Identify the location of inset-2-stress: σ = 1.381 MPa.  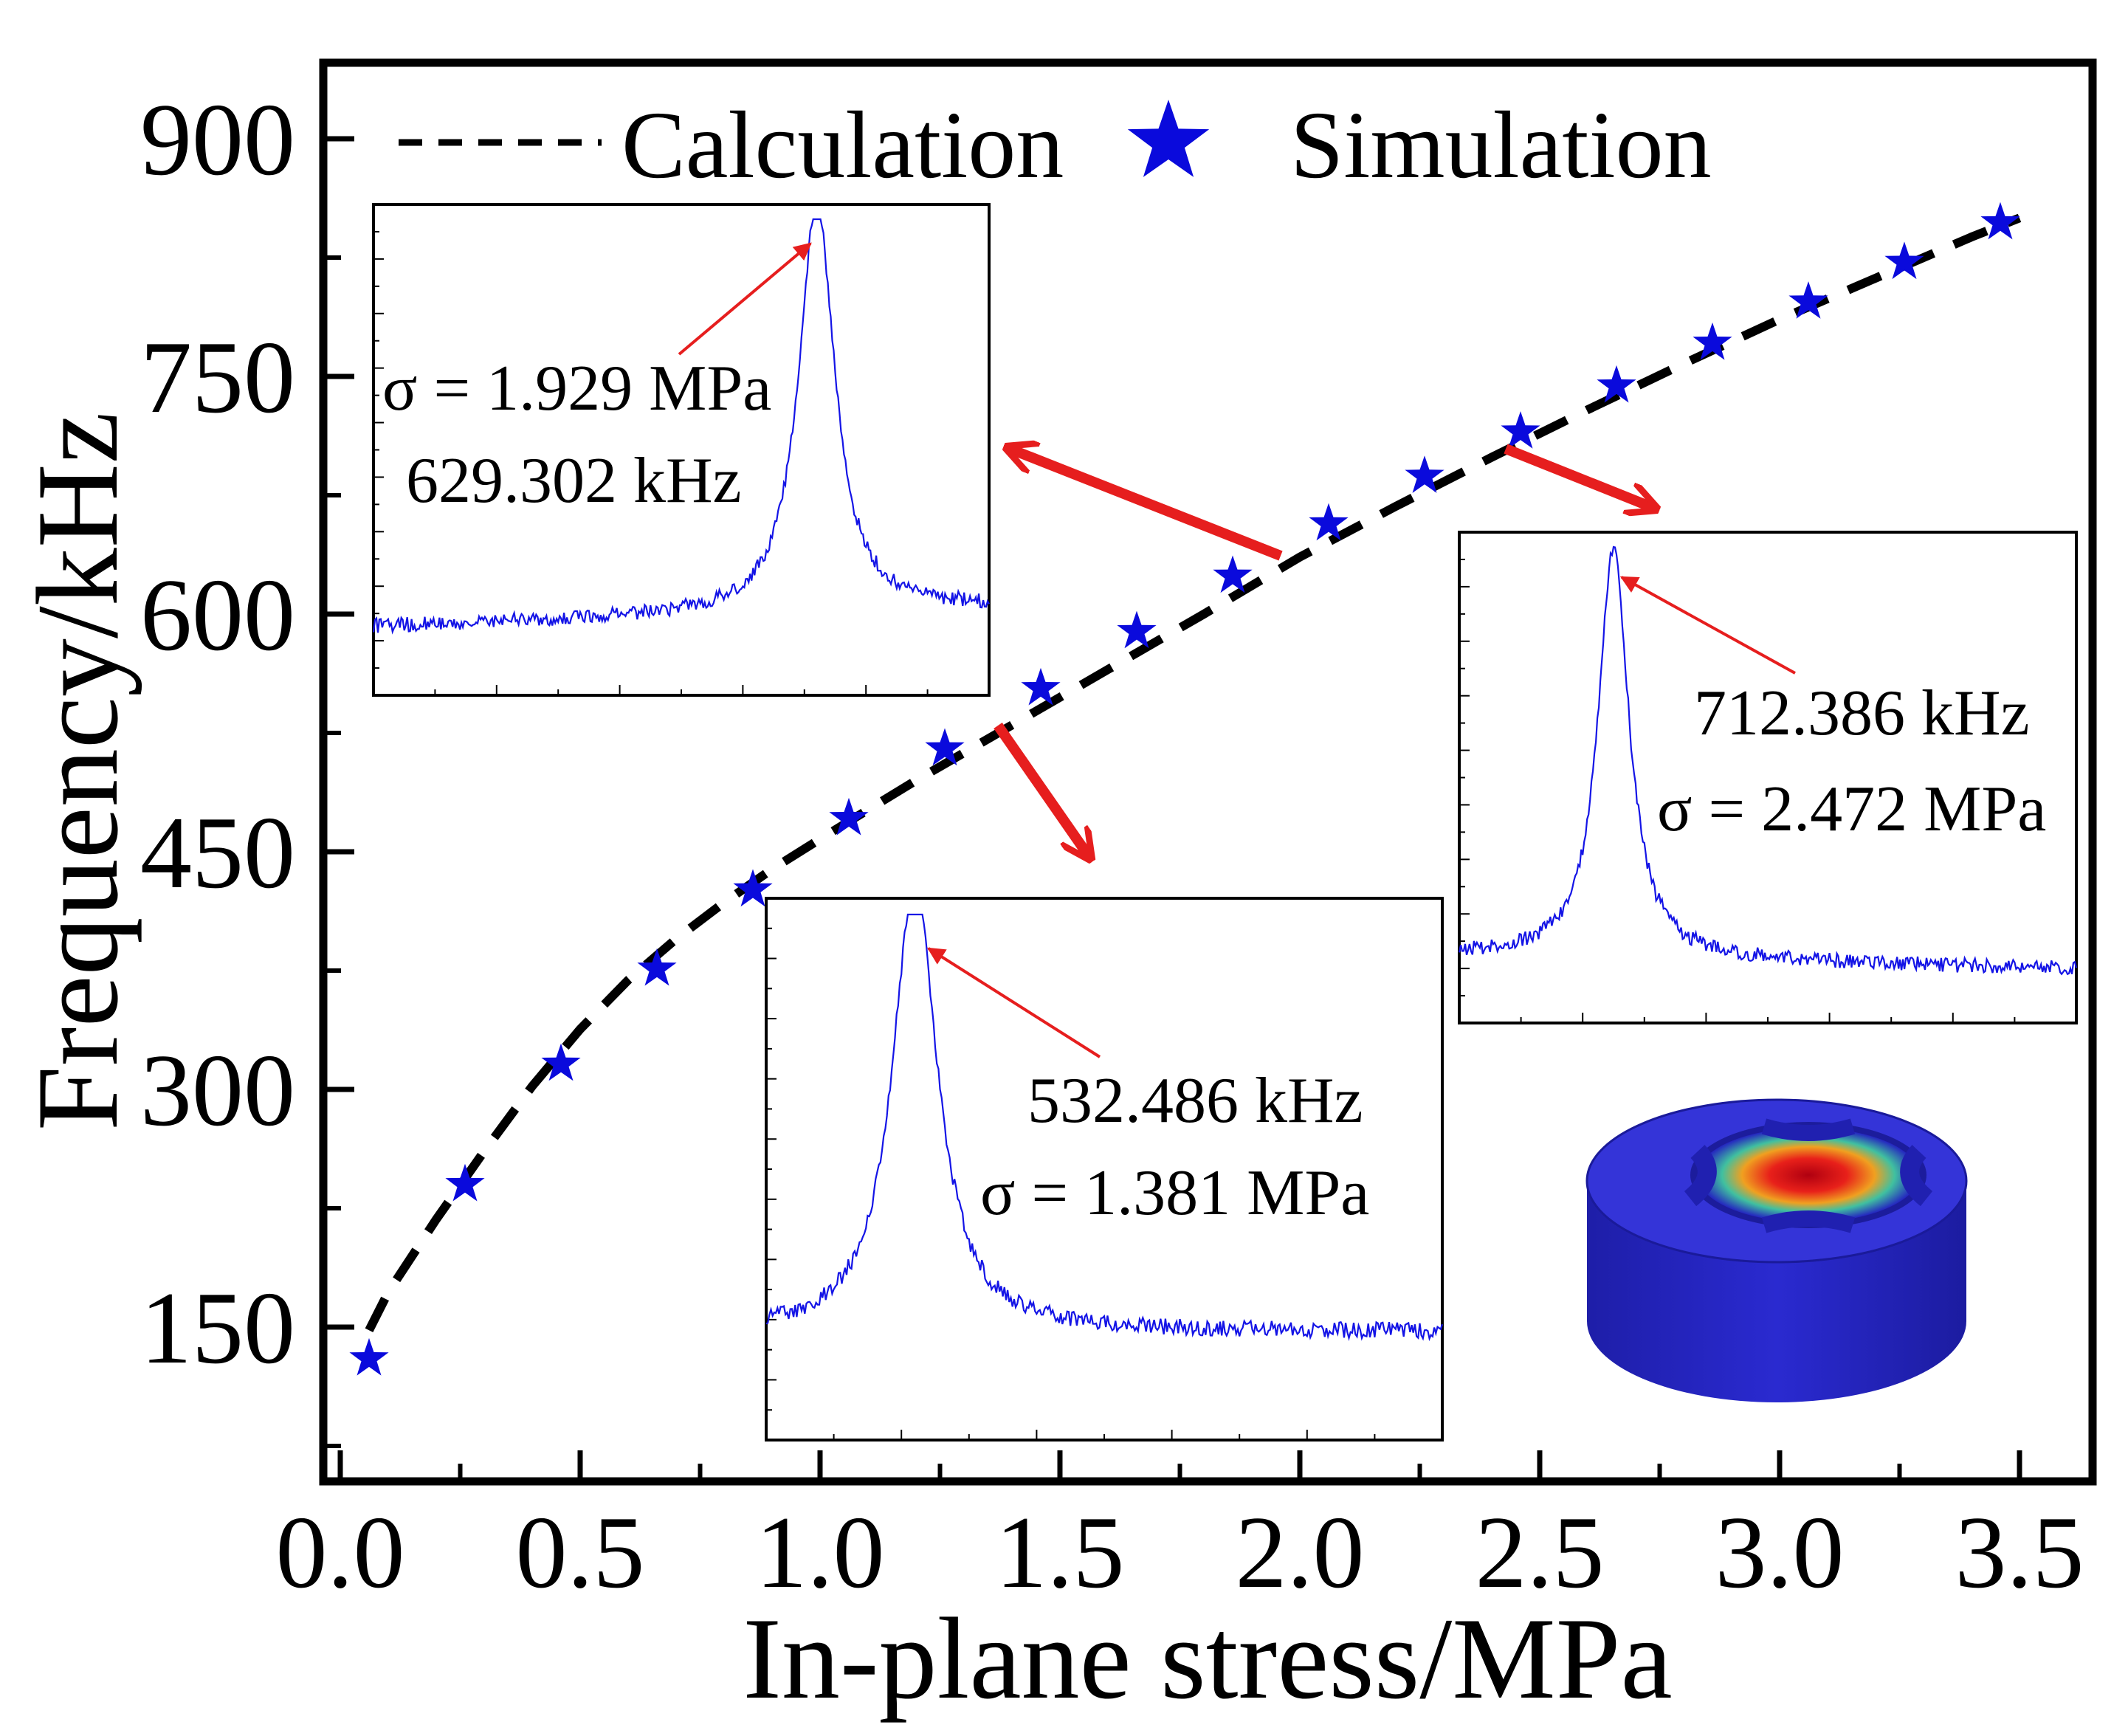
(1174, 1193).